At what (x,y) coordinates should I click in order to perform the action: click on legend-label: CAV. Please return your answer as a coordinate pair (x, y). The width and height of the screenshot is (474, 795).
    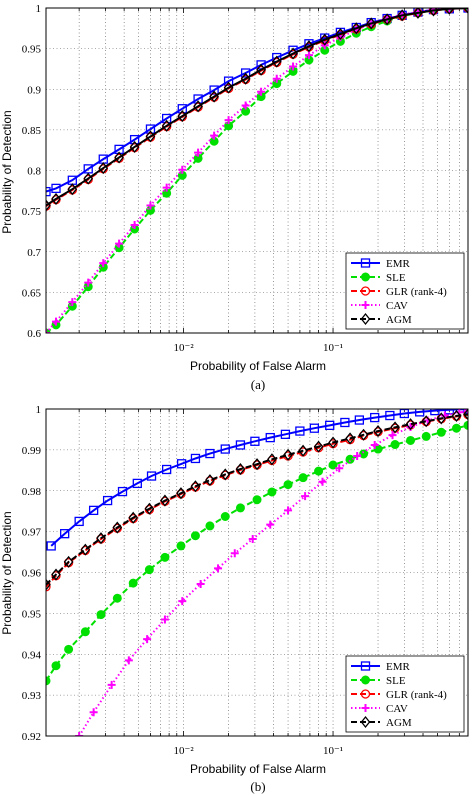
    Looking at the image, I should click on (397, 709).